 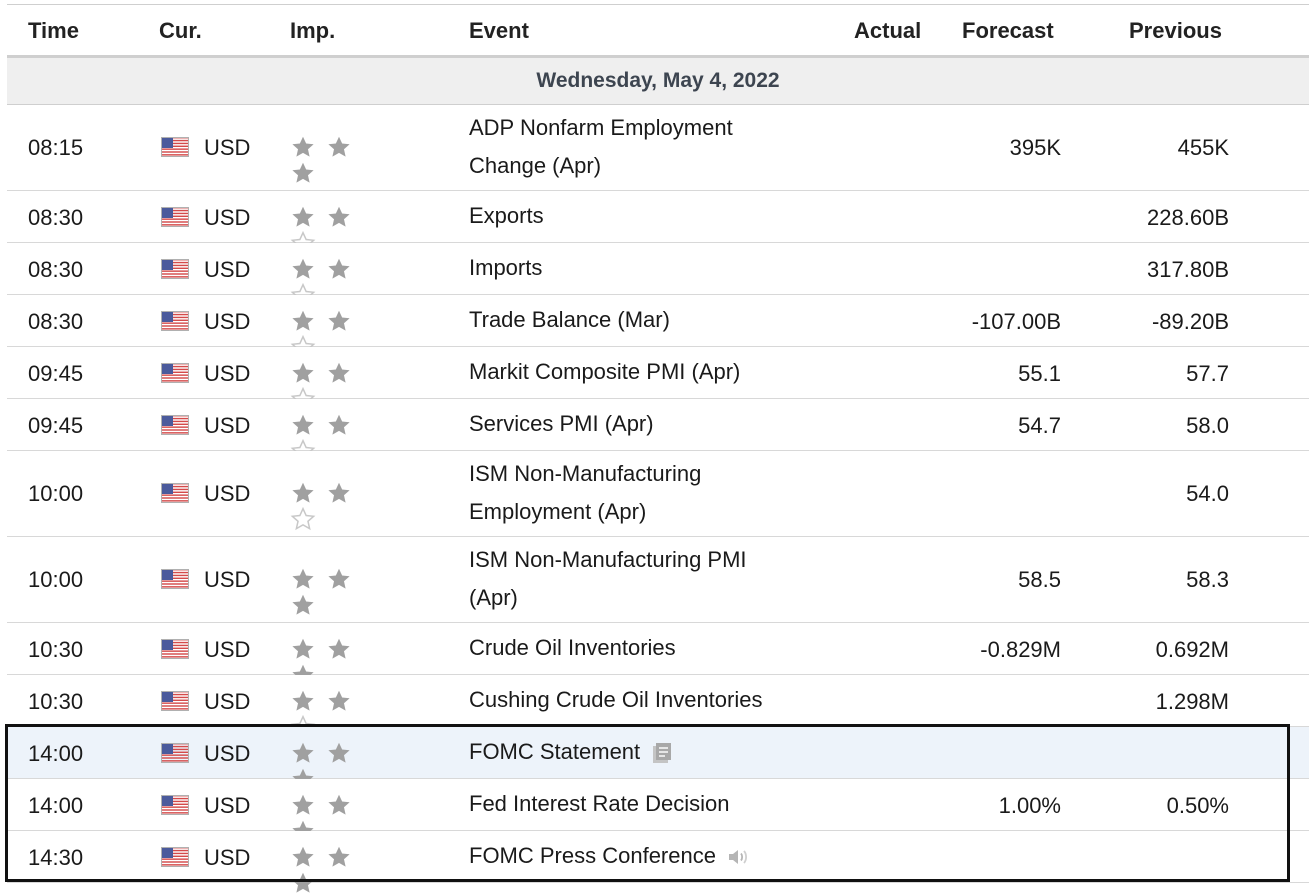 I want to click on event-name-line: Crude Oil Inventories, so click(x=654, y=648).